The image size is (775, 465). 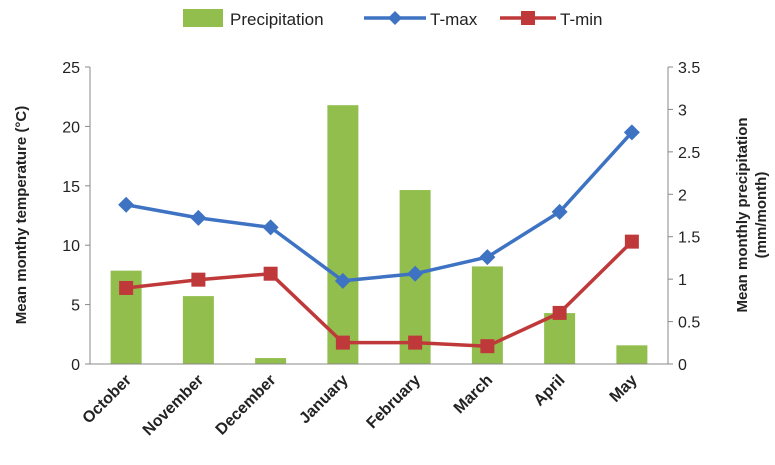 What do you see at coordinates (742, 214) in the screenshot?
I see `y-right-axis-title-line1: Mean monthly precipitation` at bounding box center [742, 214].